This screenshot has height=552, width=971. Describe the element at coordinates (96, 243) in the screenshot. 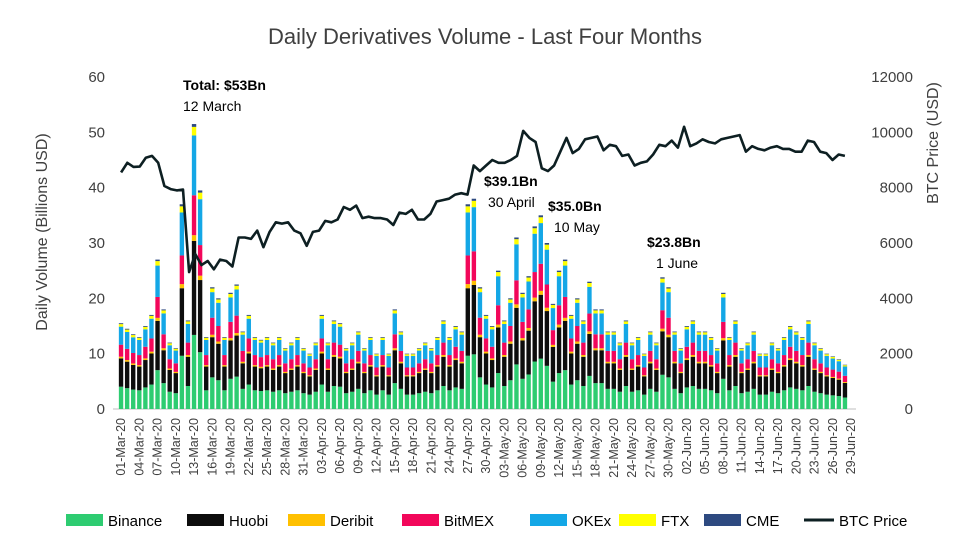

I see `y-axis-left: 0 10 20 30 40 50 60` at that location.